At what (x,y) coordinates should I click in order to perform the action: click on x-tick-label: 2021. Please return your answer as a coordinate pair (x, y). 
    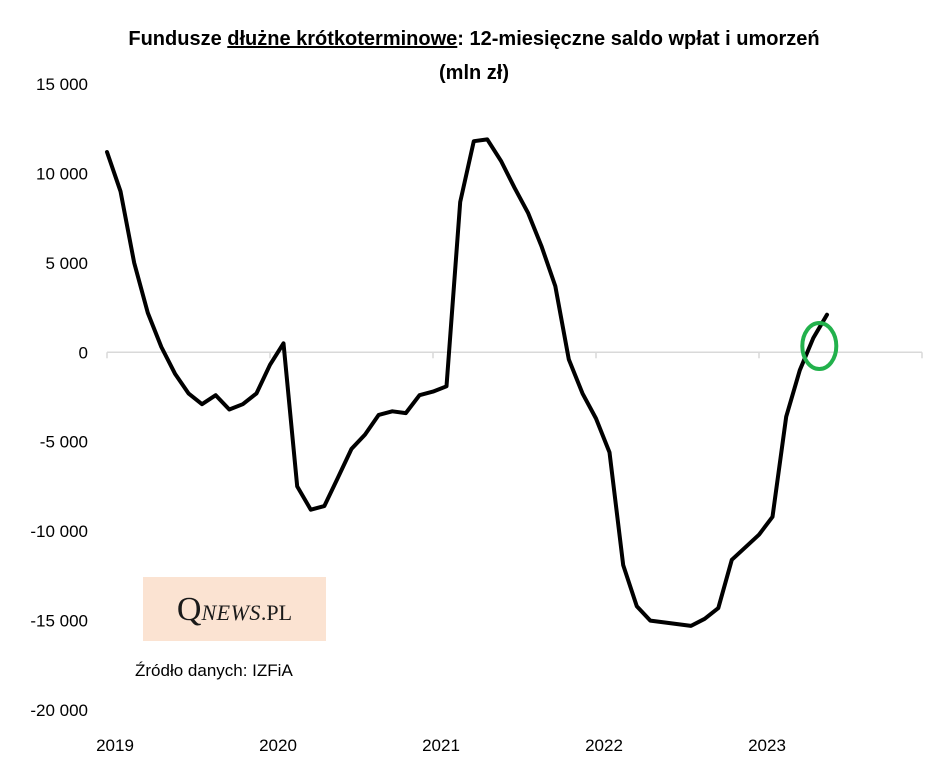
    Looking at the image, I should click on (441, 745).